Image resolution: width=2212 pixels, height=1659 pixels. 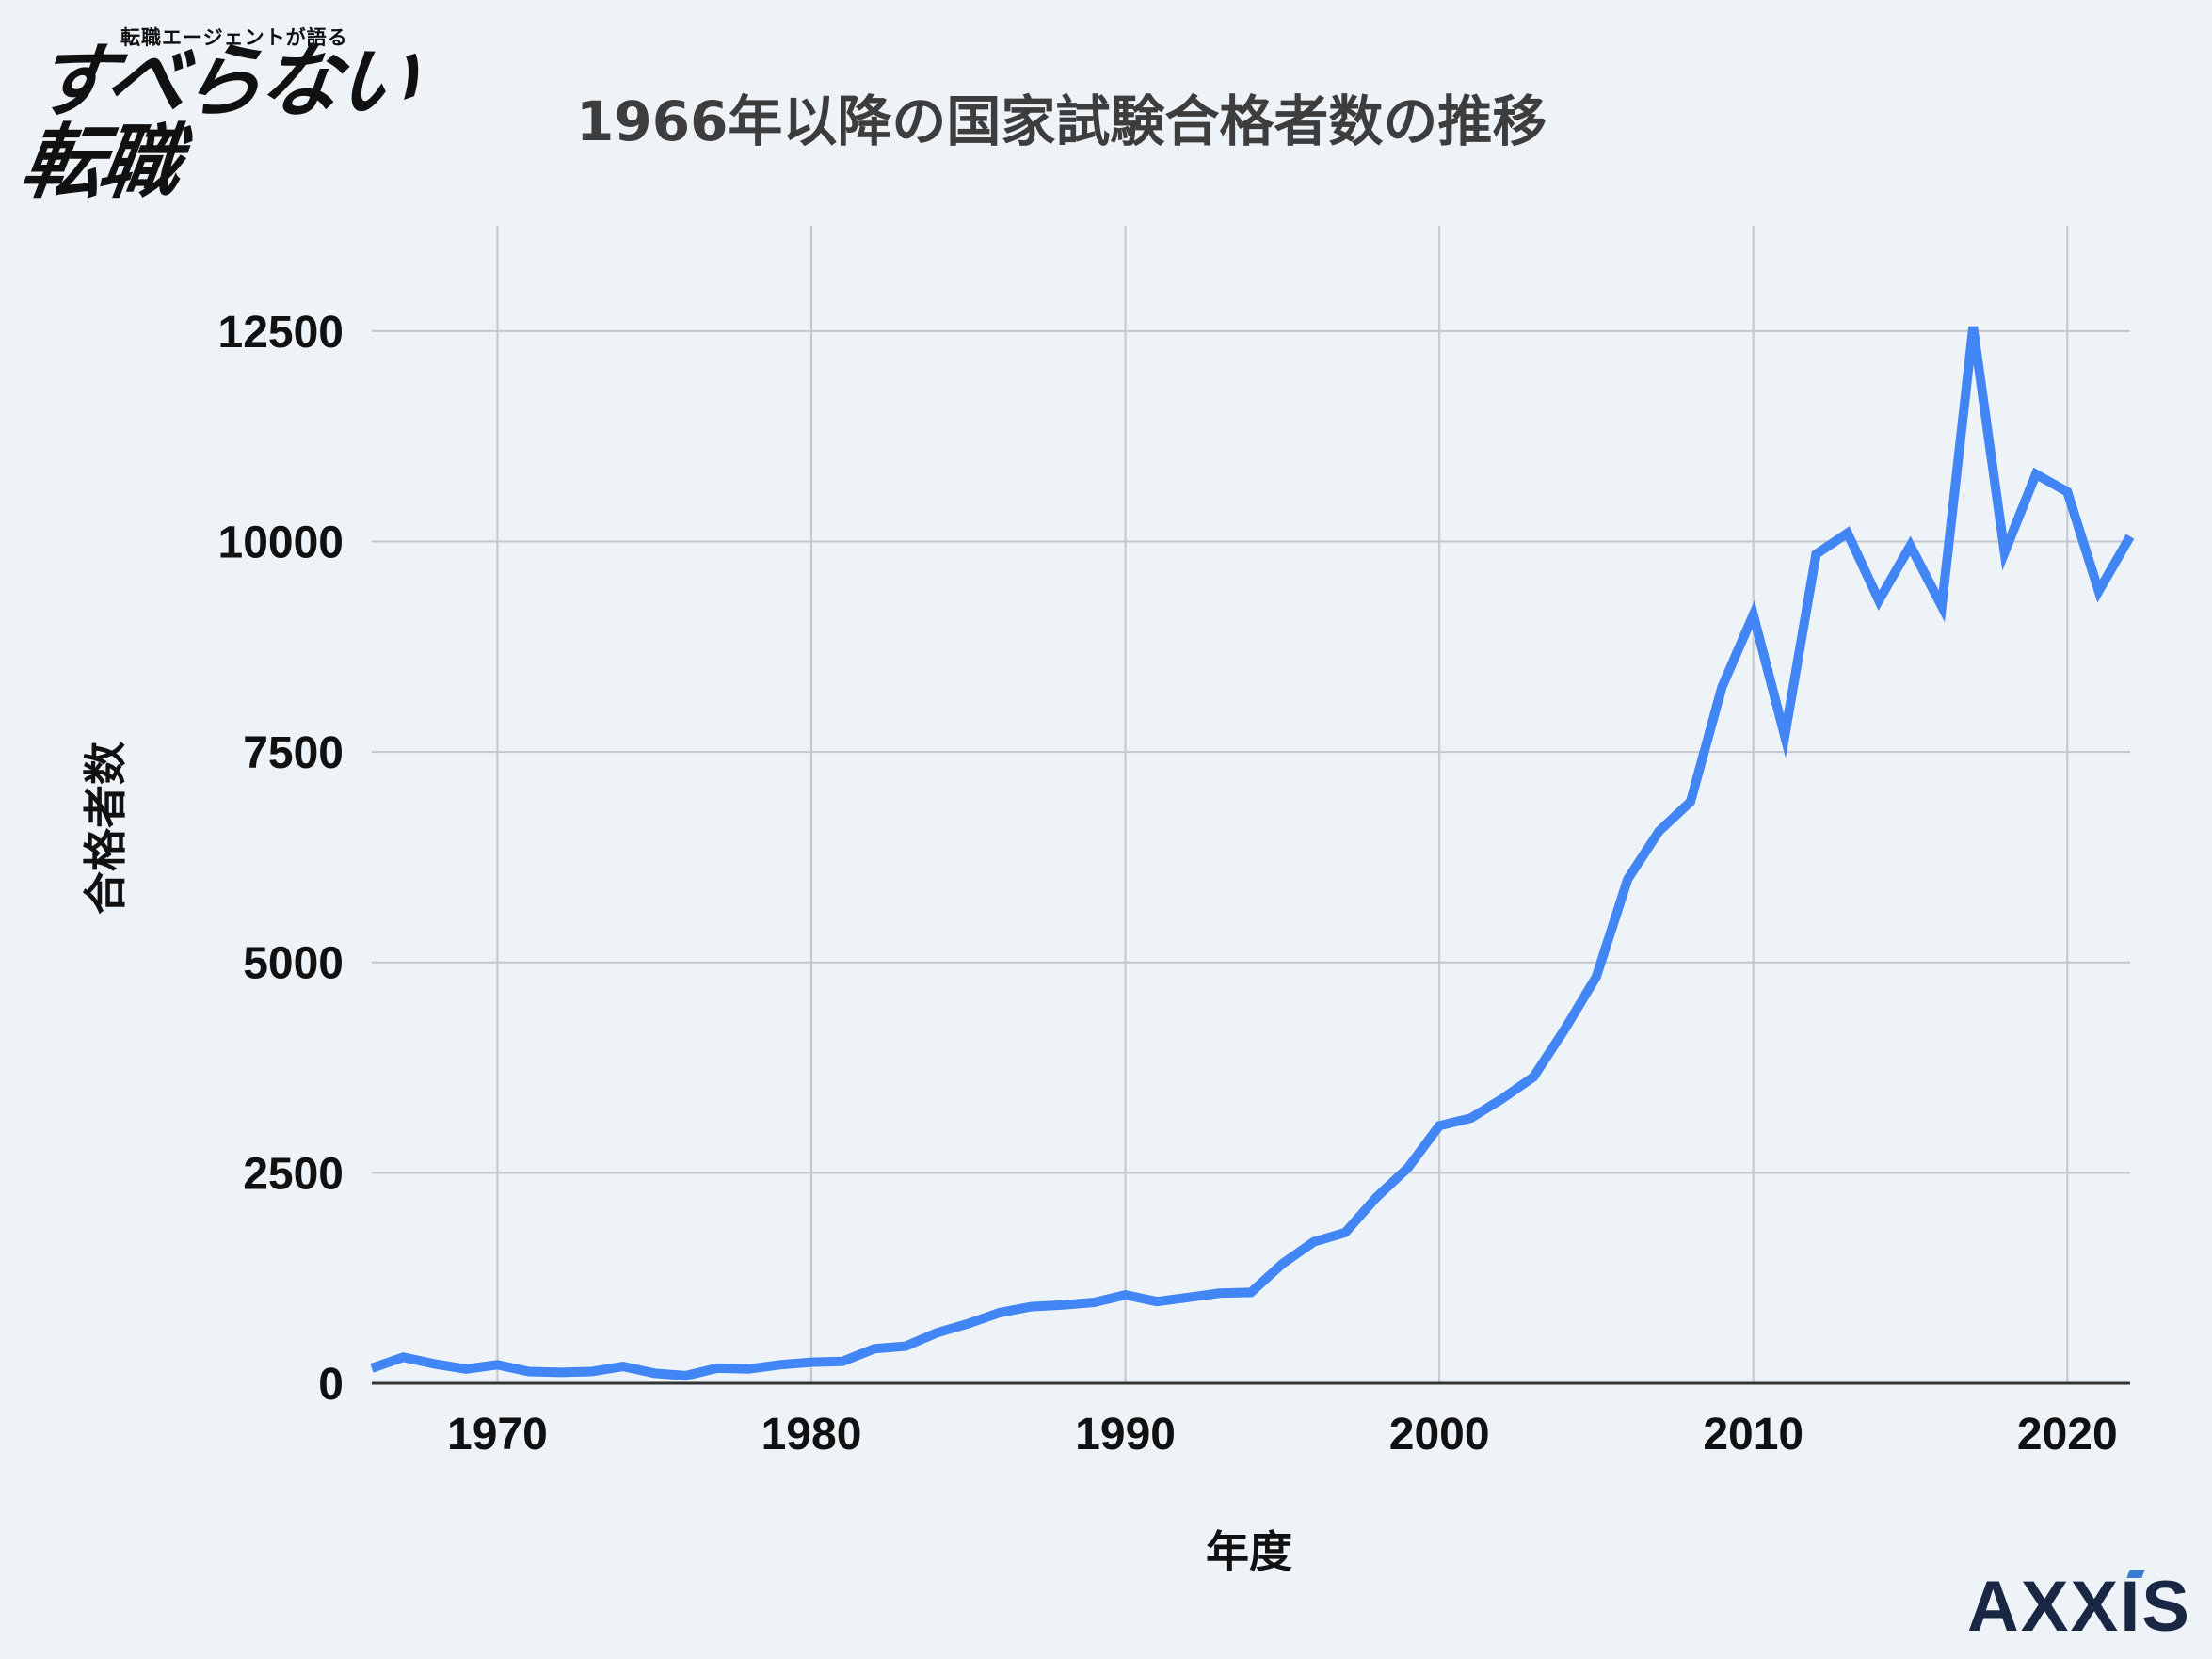 What do you see at coordinates (331, 1385) in the screenshot?
I see `y-tick-label: 0` at bounding box center [331, 1385].